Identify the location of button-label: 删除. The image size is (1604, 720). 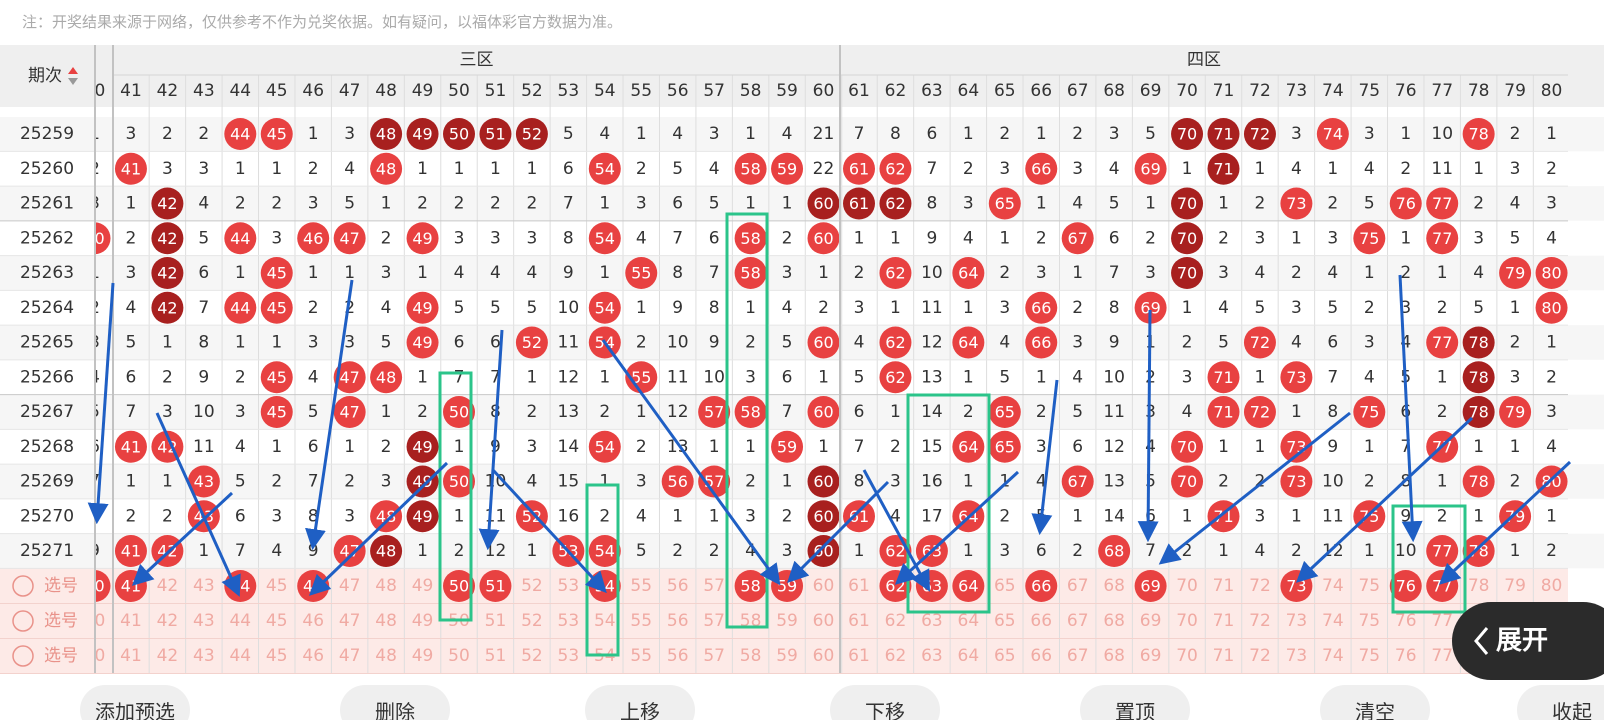
(395, 710).